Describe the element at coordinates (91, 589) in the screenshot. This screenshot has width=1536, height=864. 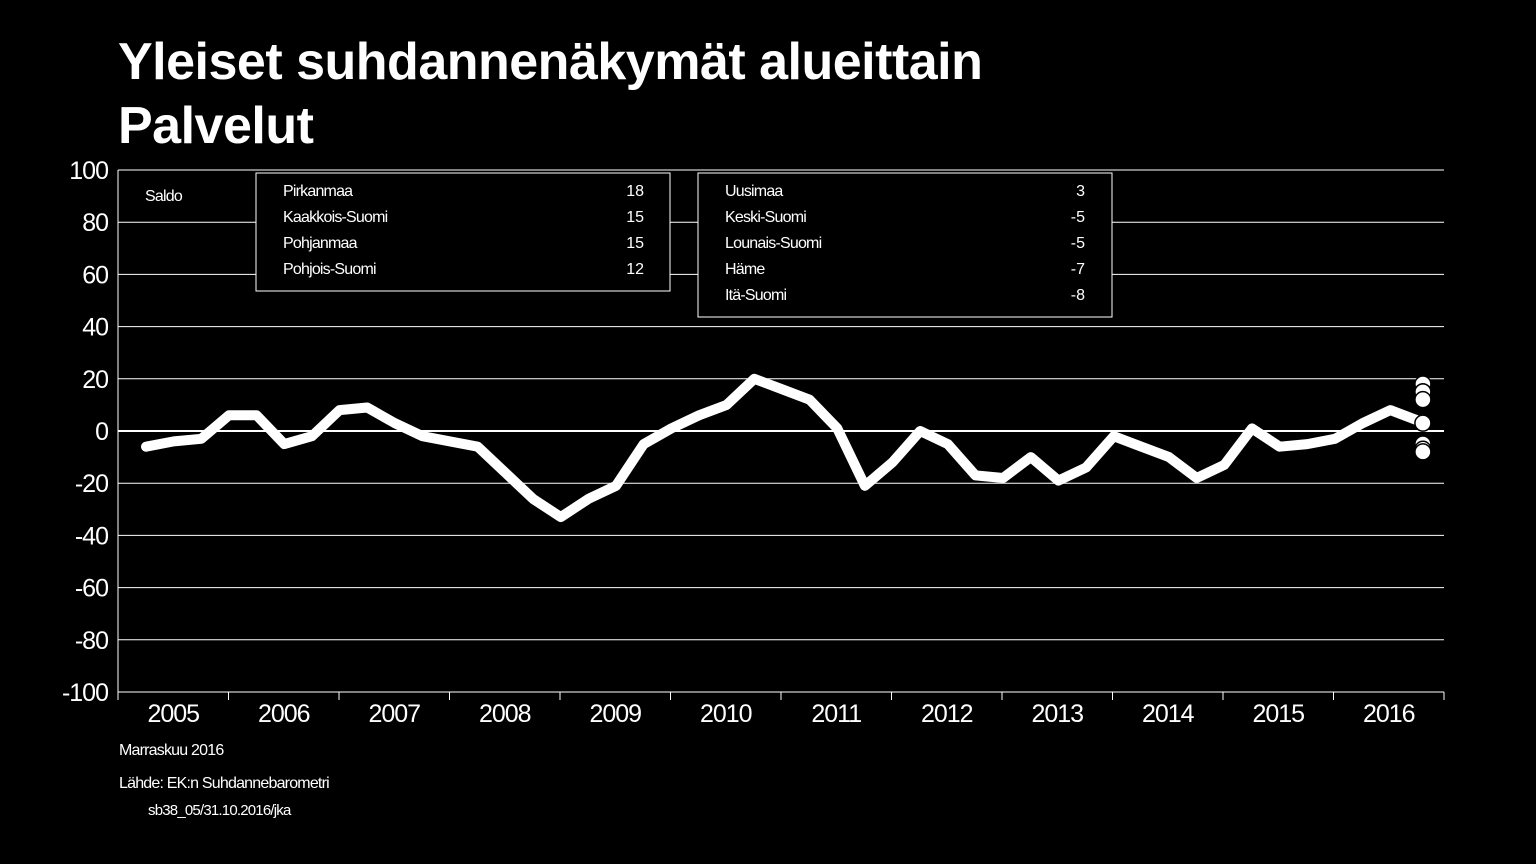
I see `y-tick-label: -60` at that location.